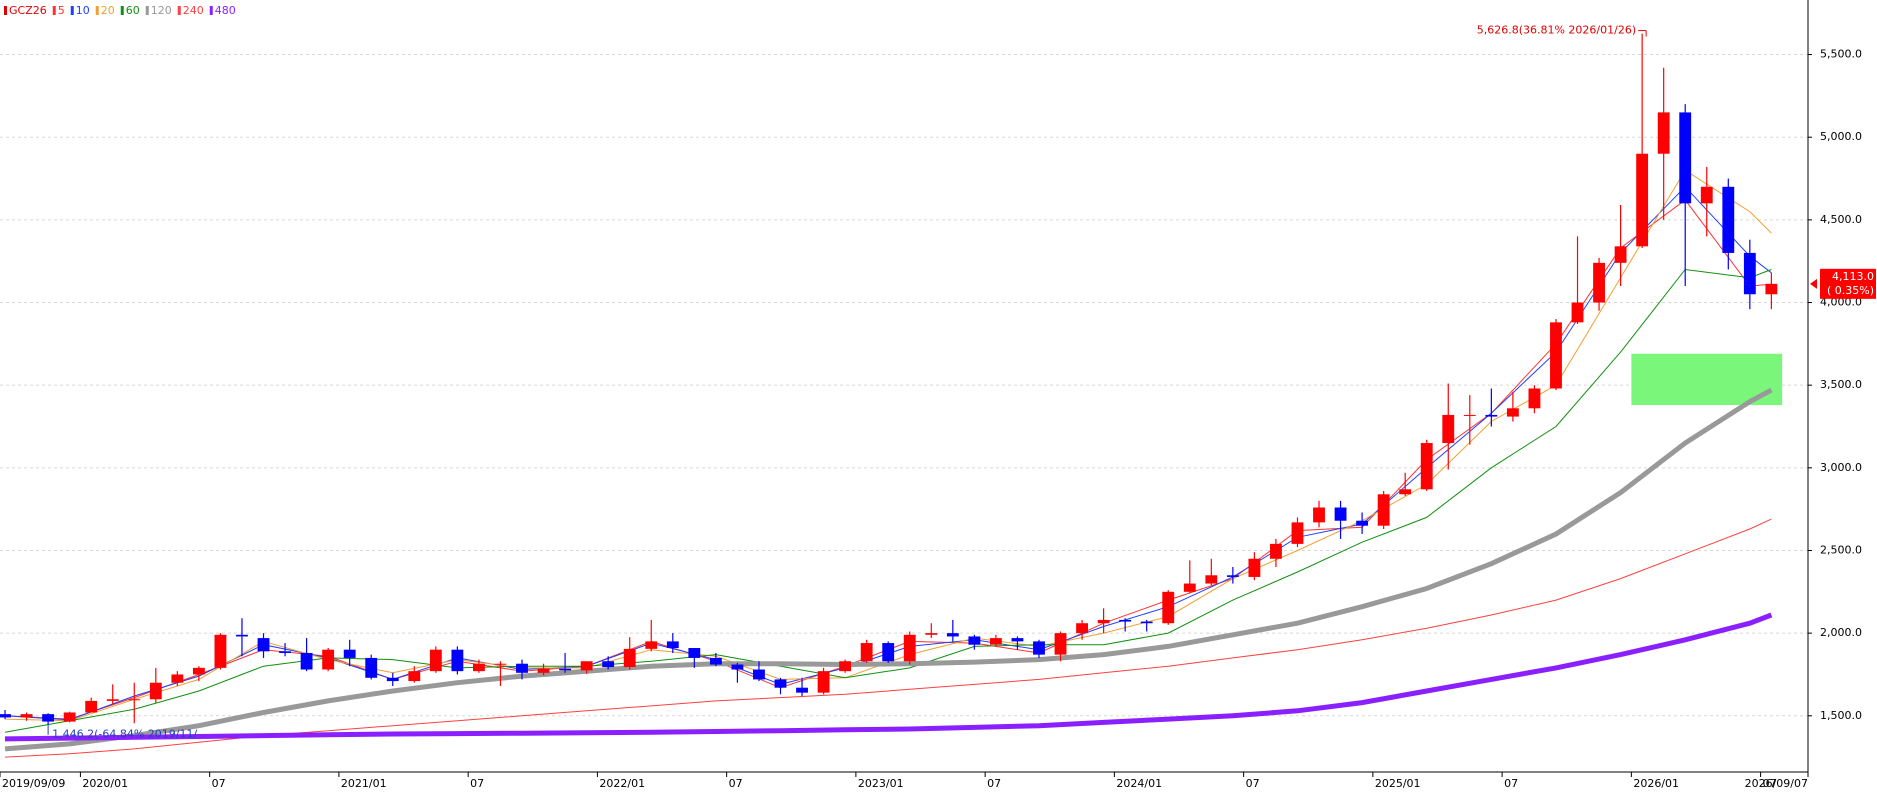  Describe the element at coordinates (108, 10) in the screenshot. I see `legend-label: 20` at that location.